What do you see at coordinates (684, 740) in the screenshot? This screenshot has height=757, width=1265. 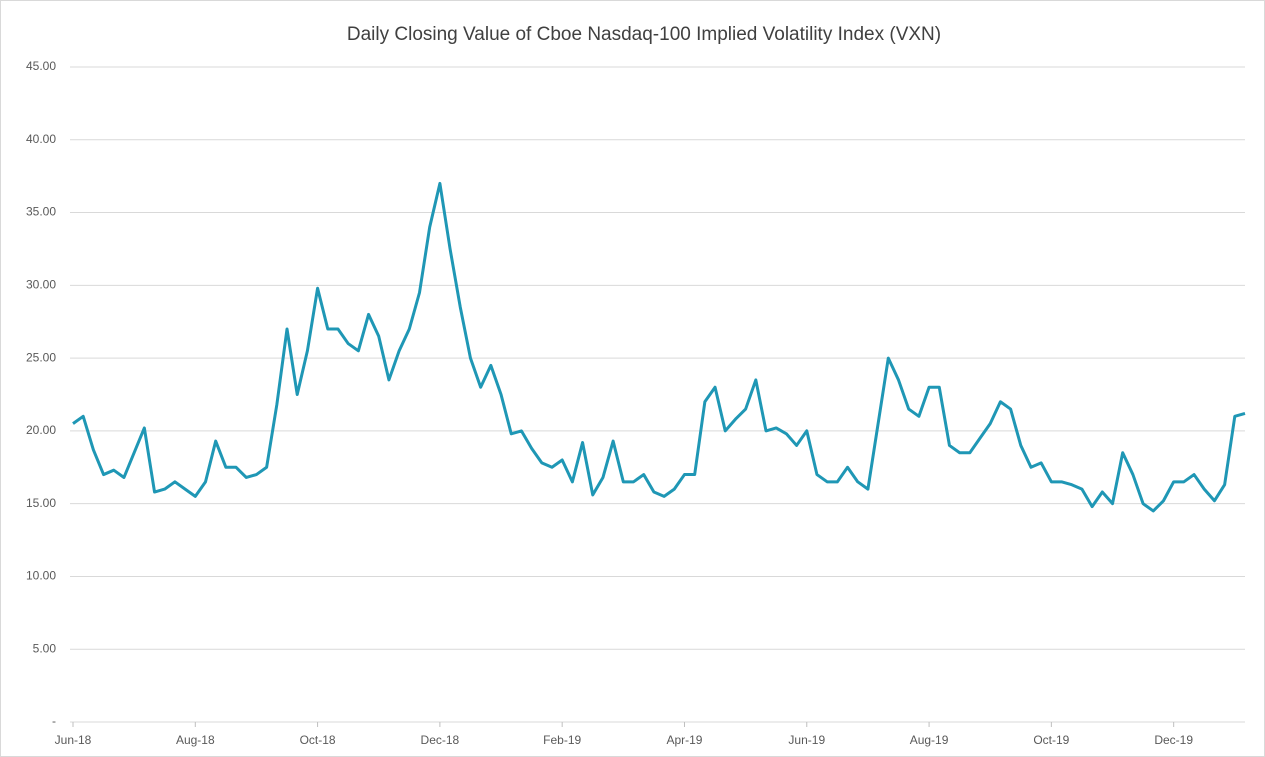 I see `x-tick-label: Apr-19` at bounding box center [684, 740].